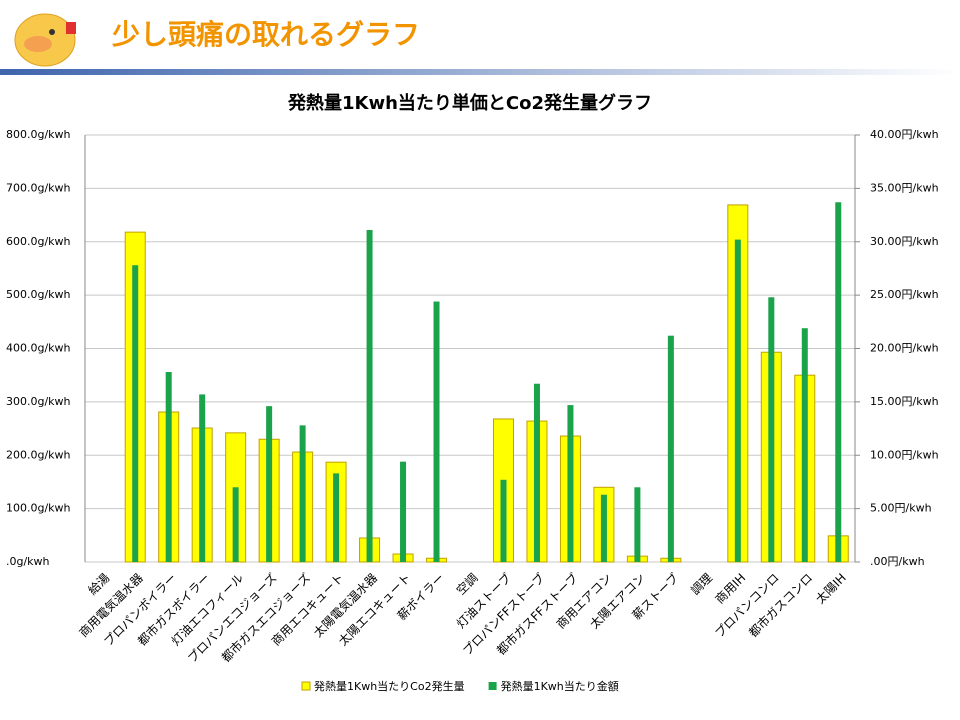  I want to click on y-tick-label: 700.0g/kwh, so click(38, 187).